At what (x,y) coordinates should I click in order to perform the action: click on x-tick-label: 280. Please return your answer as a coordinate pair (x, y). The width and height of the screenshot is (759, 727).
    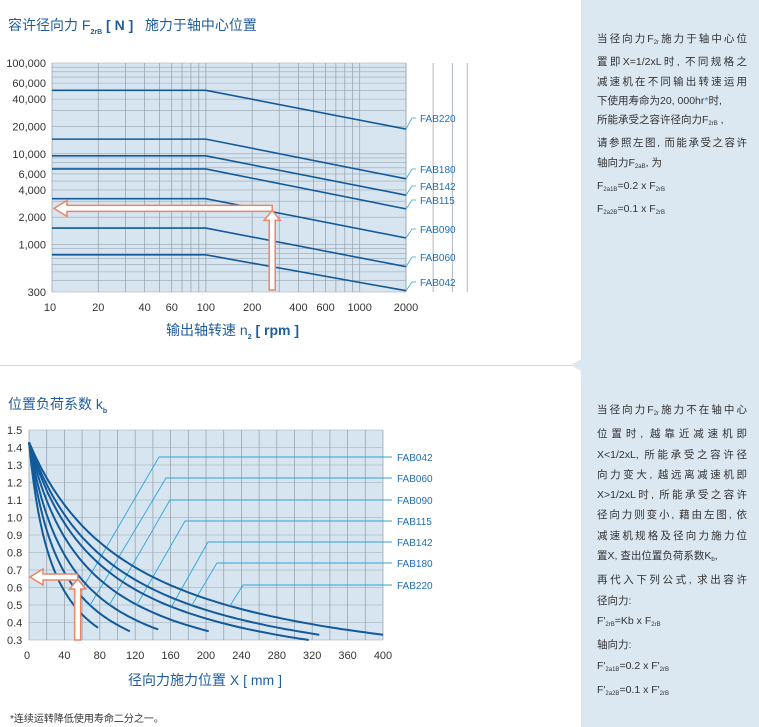
    Looking at the image, I should click on (277, 656).